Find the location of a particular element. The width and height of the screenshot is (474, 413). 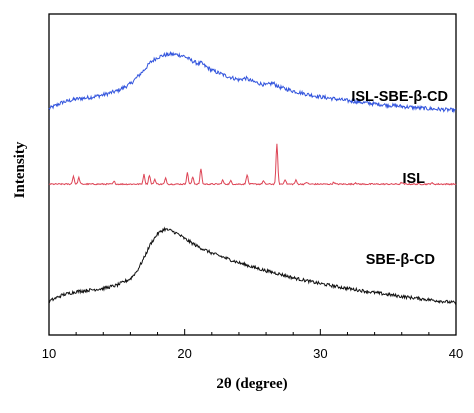

series-line-isl-sbe-b-cd is located at coordinates (252, 82).